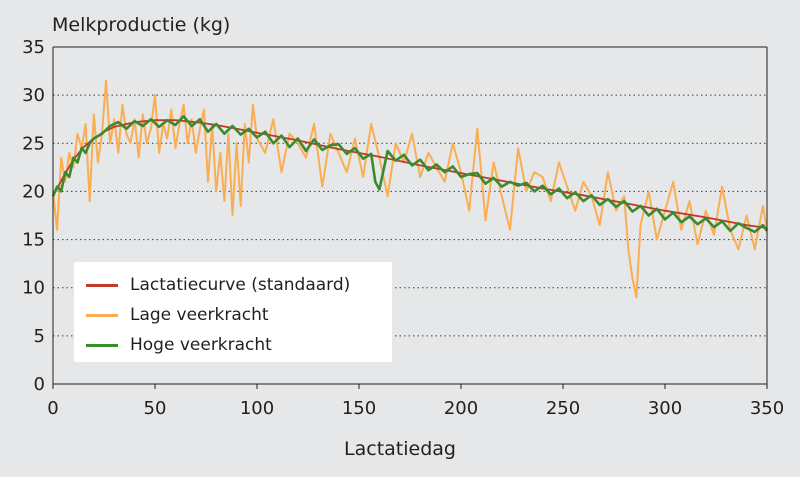  I want to click on y-tick-label-0: 0, so click(39, 384).